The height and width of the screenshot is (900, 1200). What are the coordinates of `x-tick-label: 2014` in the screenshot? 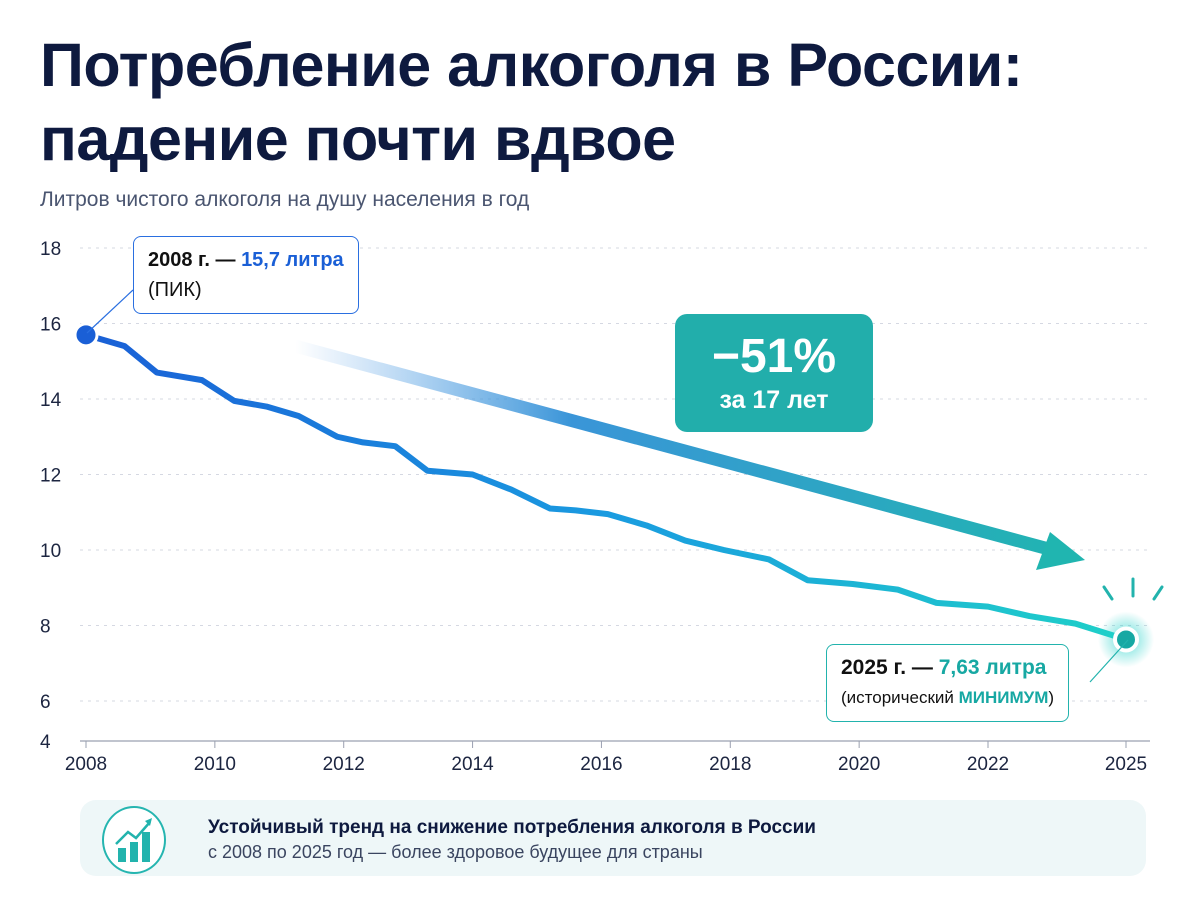 It's located at (472, 764).